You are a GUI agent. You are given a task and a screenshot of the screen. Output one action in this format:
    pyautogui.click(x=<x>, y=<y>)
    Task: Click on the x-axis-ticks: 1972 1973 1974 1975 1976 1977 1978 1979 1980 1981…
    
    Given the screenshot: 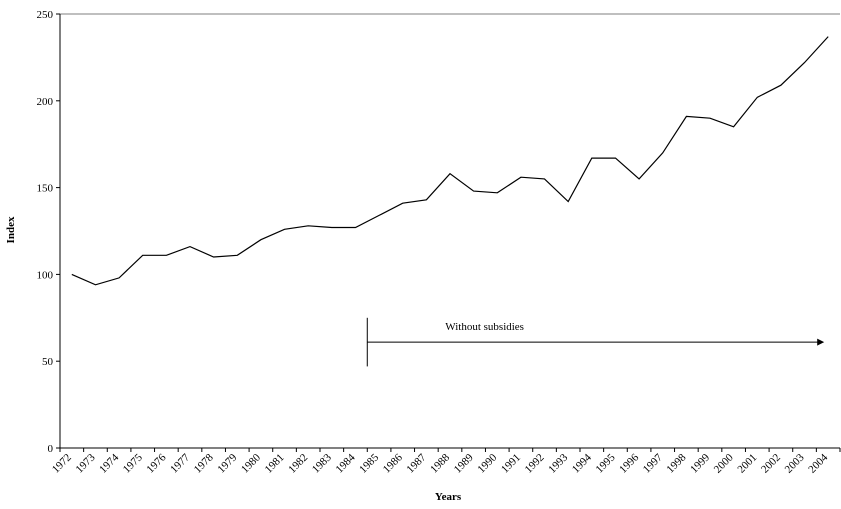 What is the action you would take?
    pyautogui.click(x=445, y=462)
    